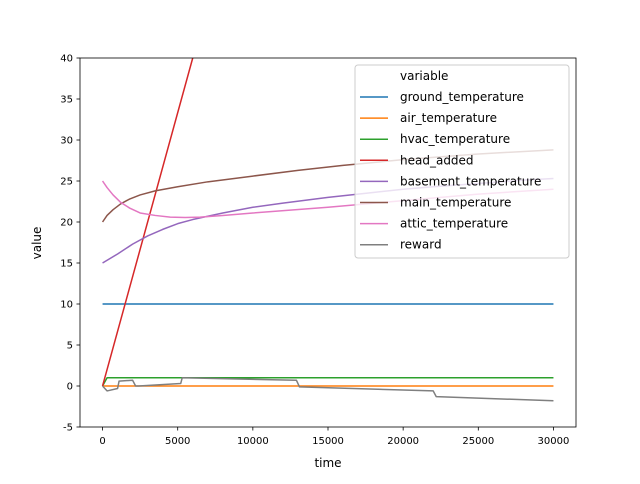  Describe the element at coordinates (455, 139) in the screenshot. I see `legend-label: hvac_temperature` at that location.